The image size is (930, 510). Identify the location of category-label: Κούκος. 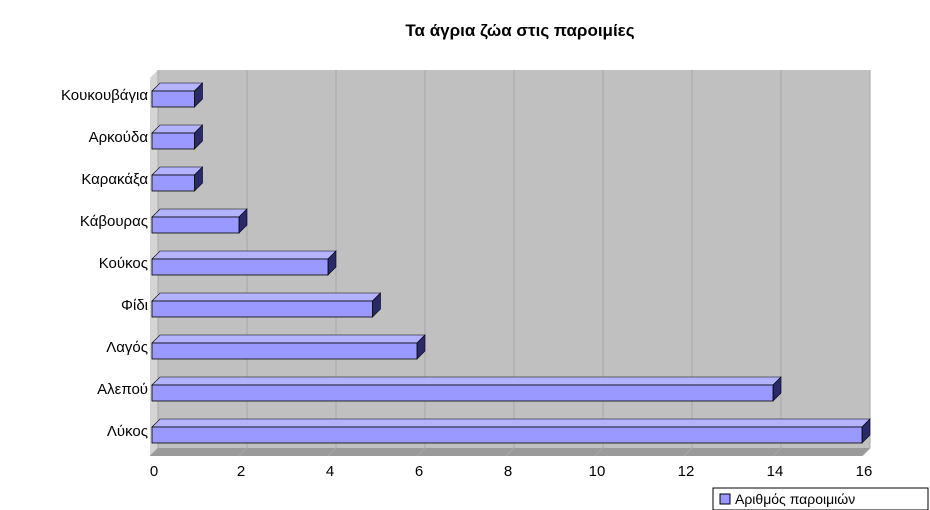
(123, 263).